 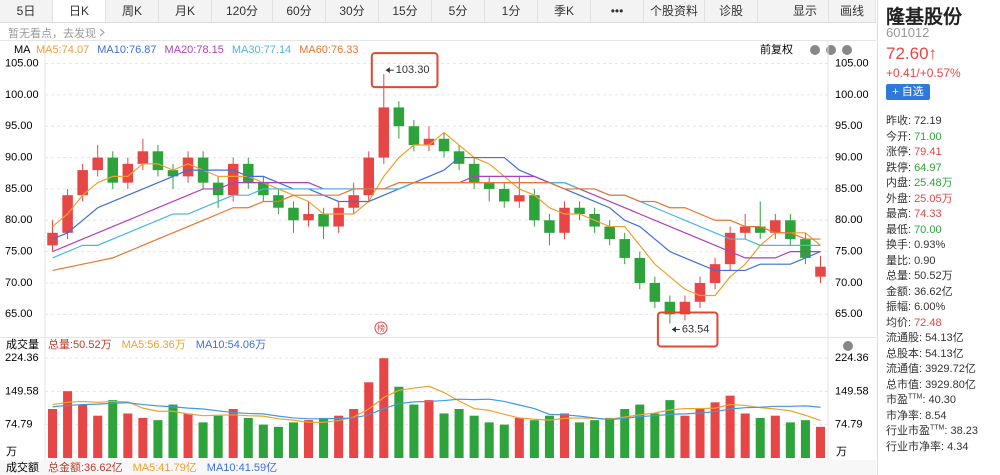 What do you see at coordinates (908, 32) in the screenshot?
I see `stock-code: 601012` at bounding box center [908, 32].